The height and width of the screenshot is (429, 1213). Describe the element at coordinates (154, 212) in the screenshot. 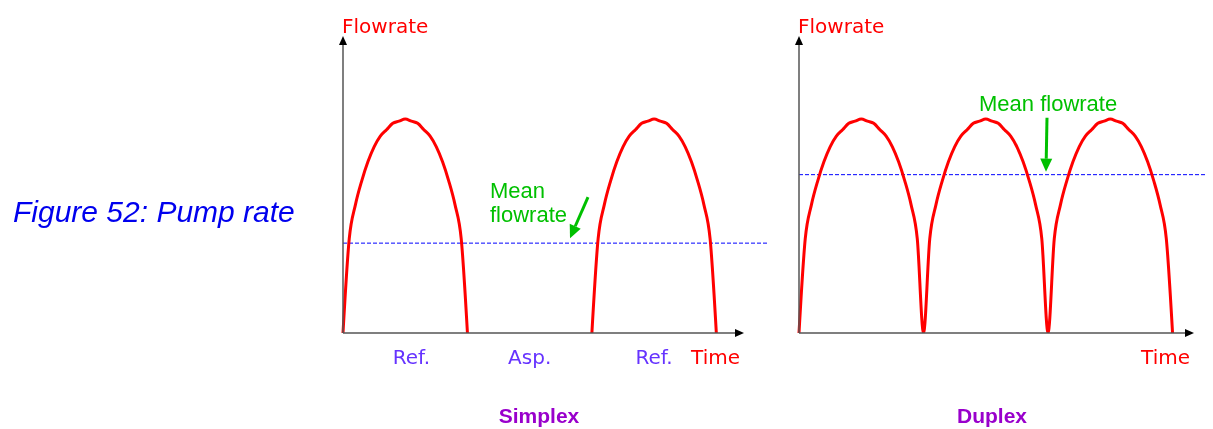

I see `caption: Figure 52: Pump rate` at that location.